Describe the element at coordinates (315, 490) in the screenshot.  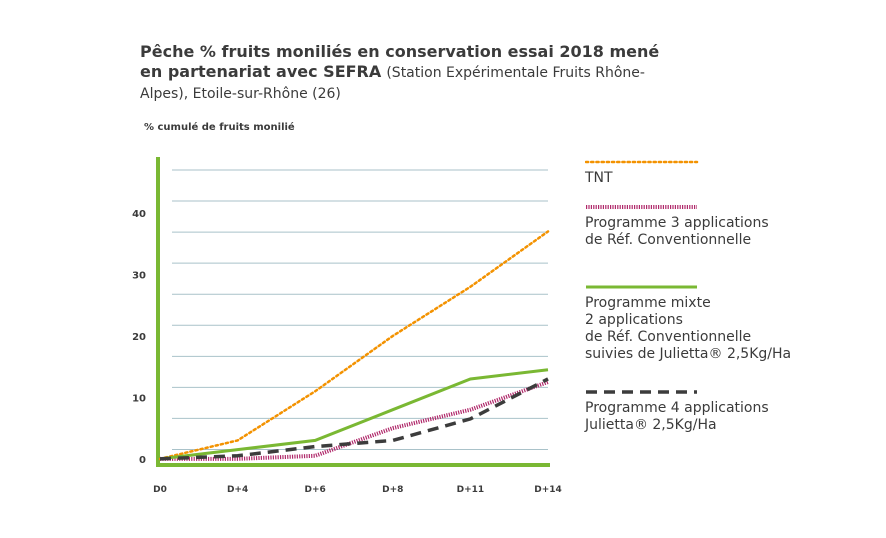
I see `x-tick-label: D+6` at that location.